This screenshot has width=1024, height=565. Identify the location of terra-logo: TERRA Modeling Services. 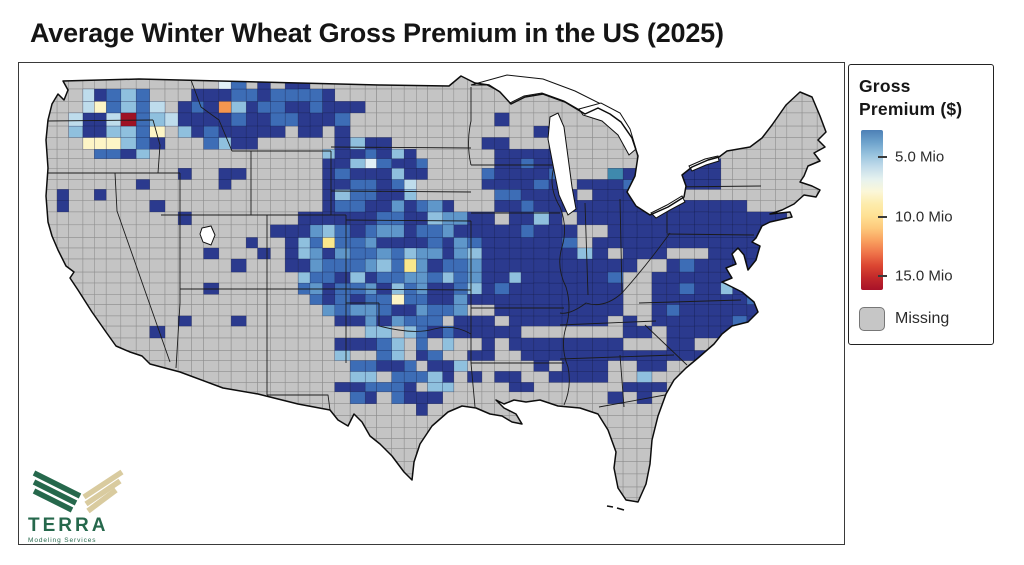
(83, 505).